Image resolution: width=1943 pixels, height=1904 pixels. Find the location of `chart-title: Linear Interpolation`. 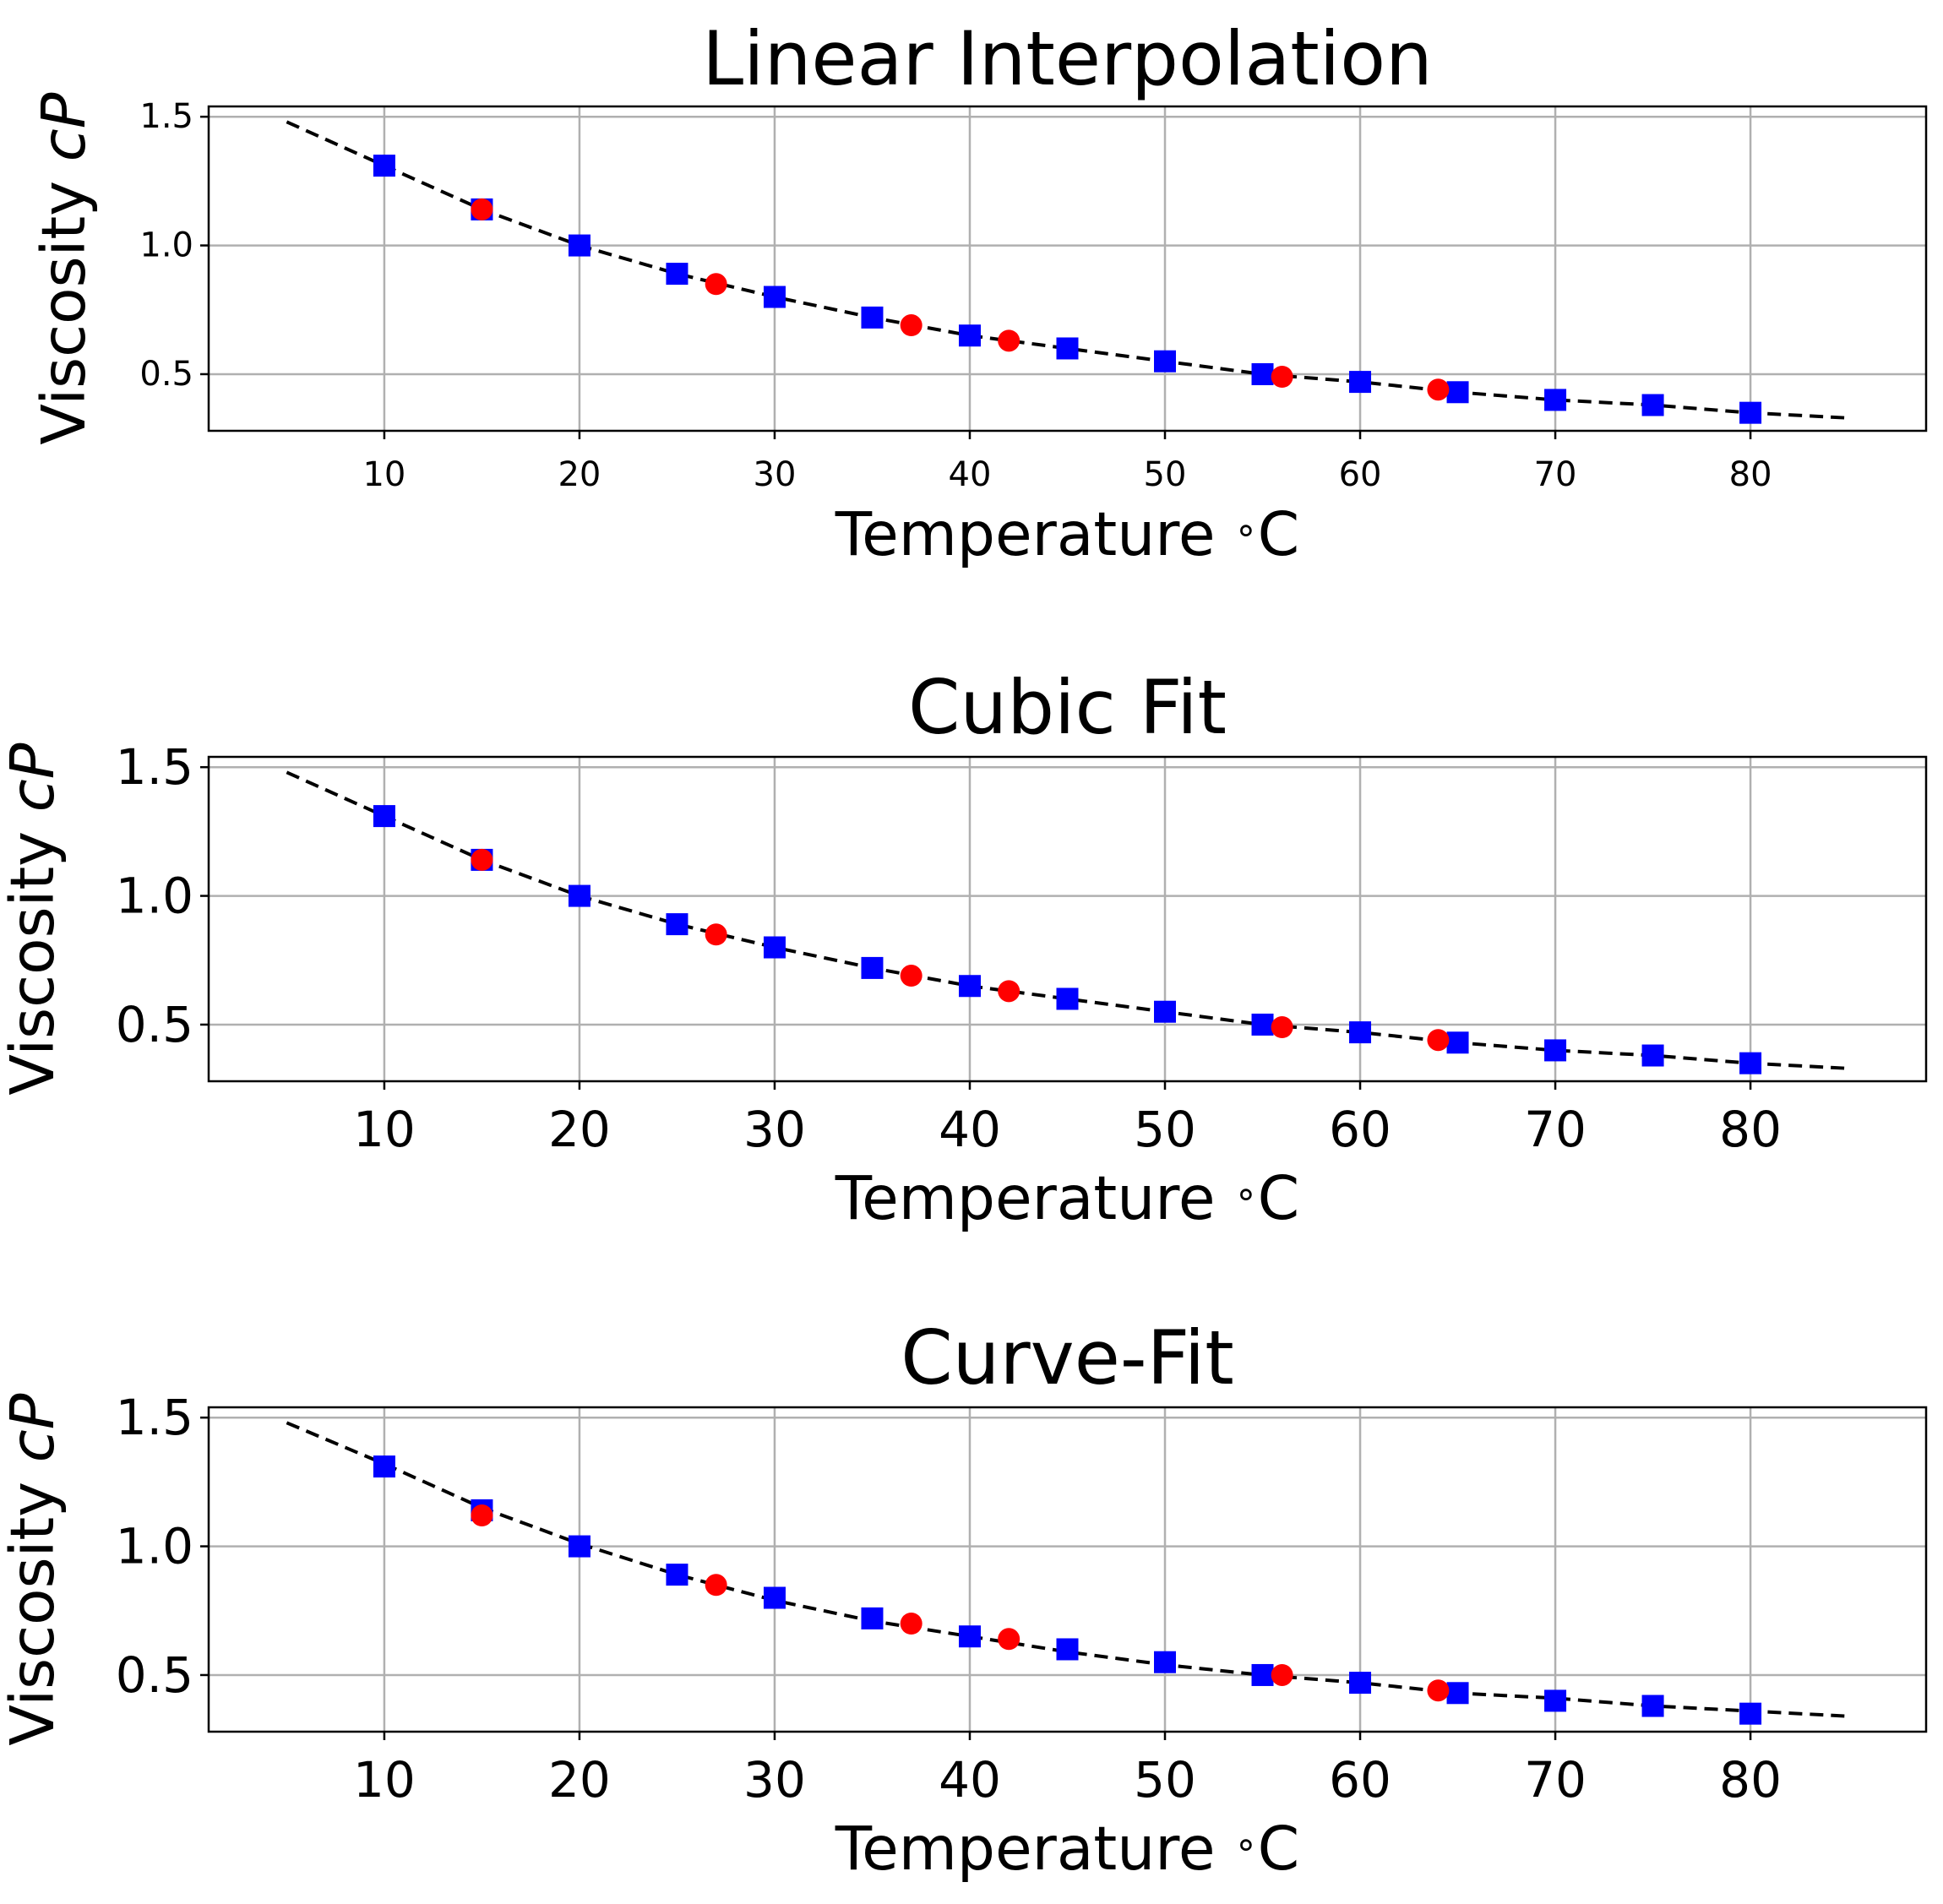

chart-title: Linear Interpolation is located at coordinates (1067, 58).